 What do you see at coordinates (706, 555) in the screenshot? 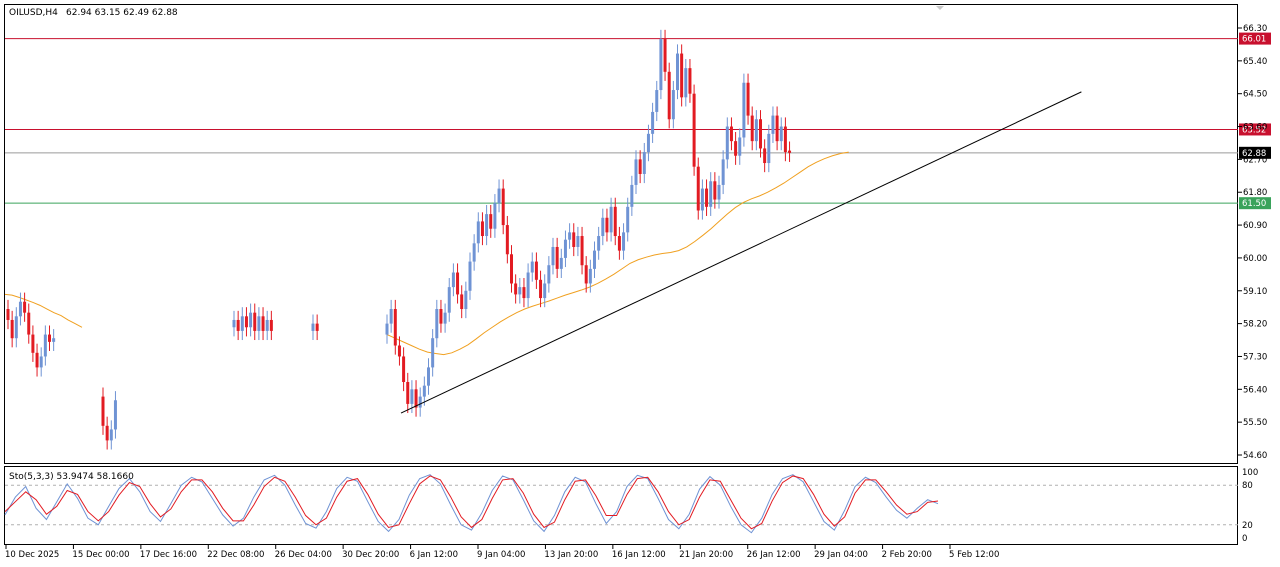
I see `time-tick-label: 21 Jan 20:00` at bounding box center [706, 555].